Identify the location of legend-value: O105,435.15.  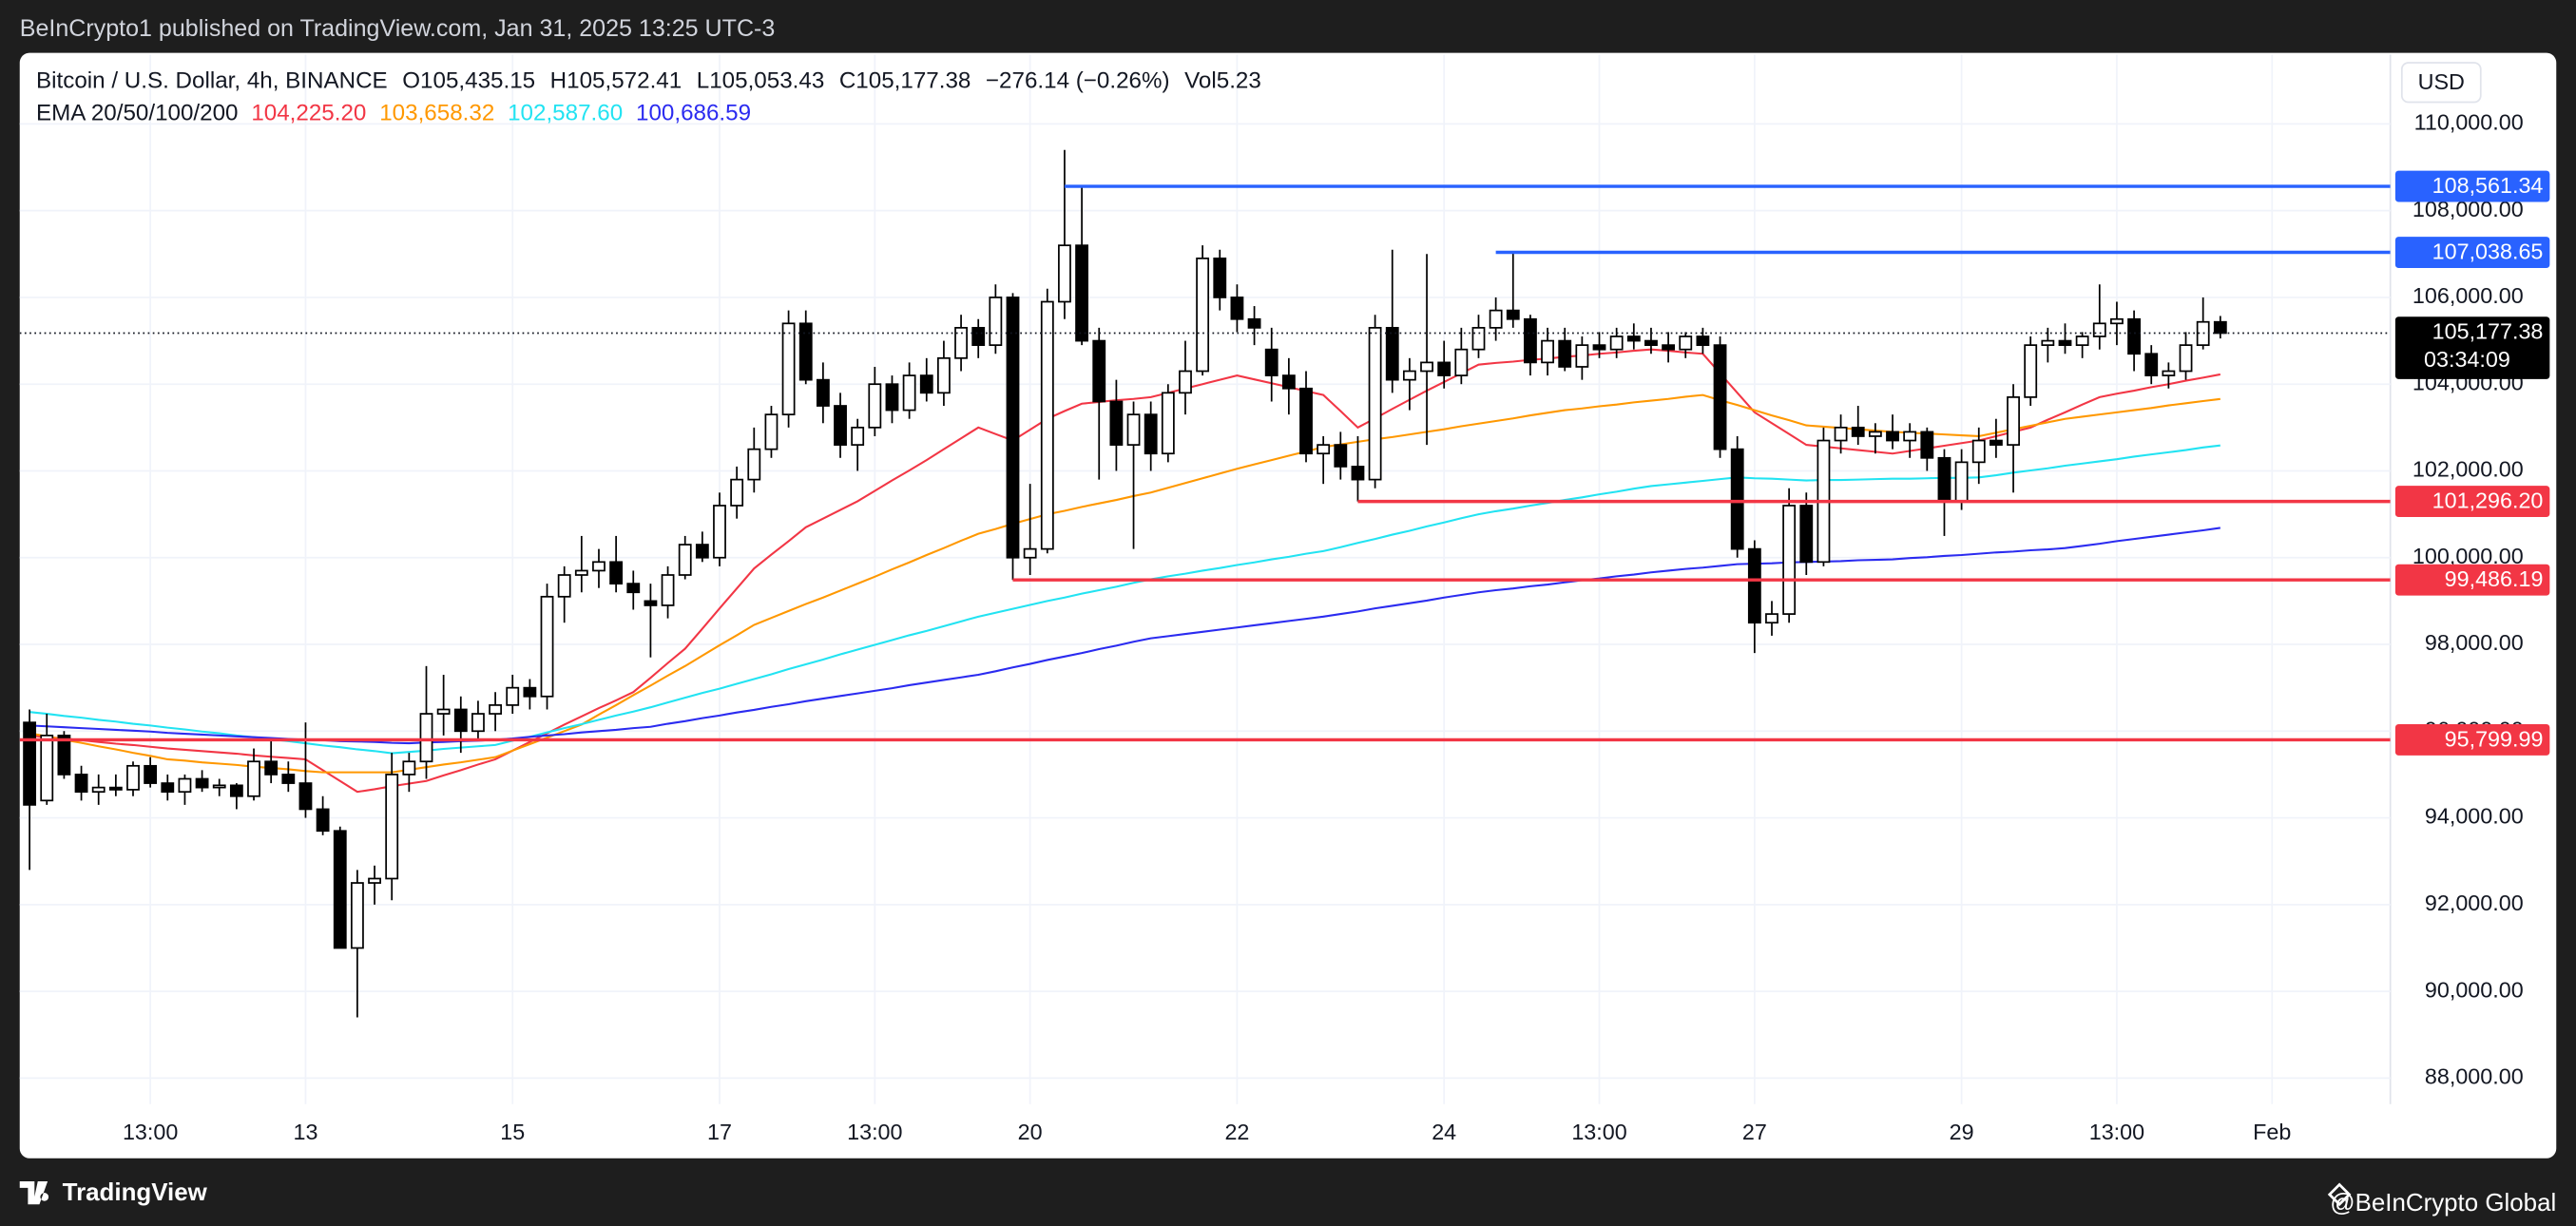
(469, 81).